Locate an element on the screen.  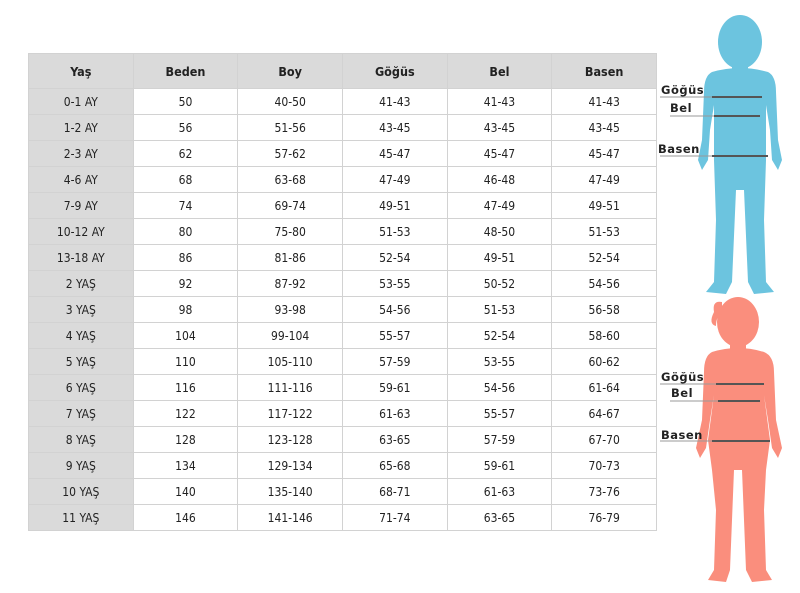
table-row: 8 YAŞ 128 123-128 63-65 57-59 67-70 is located at coordinates (342, 439).